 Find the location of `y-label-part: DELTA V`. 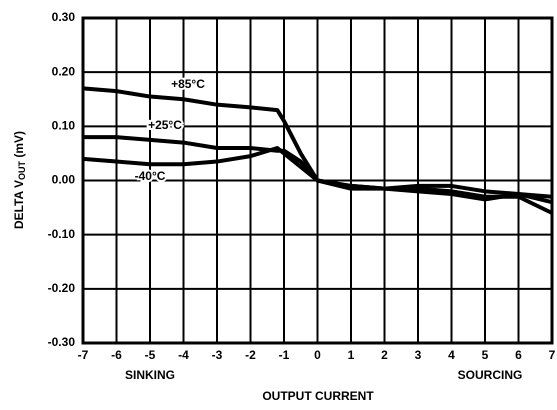

y-label-part: DELTA V is located at coordinates (19, 204).